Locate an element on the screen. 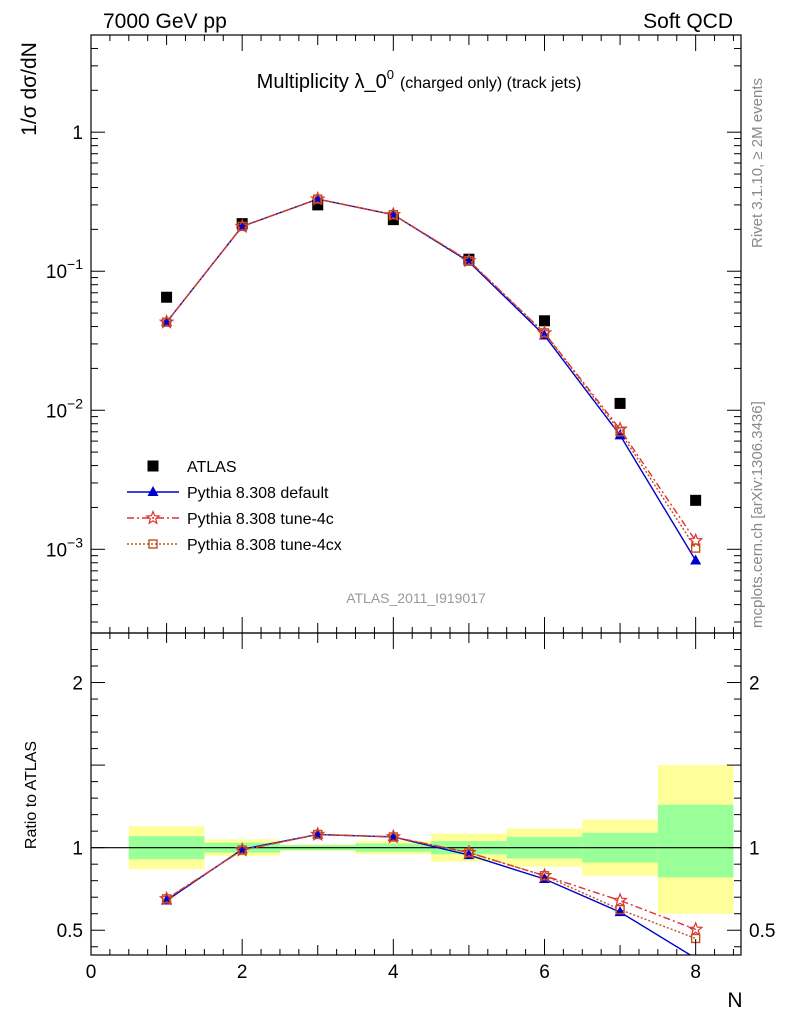  ratio-ylabel: Ratio to ATLAS is located at coordinates (31, 795).